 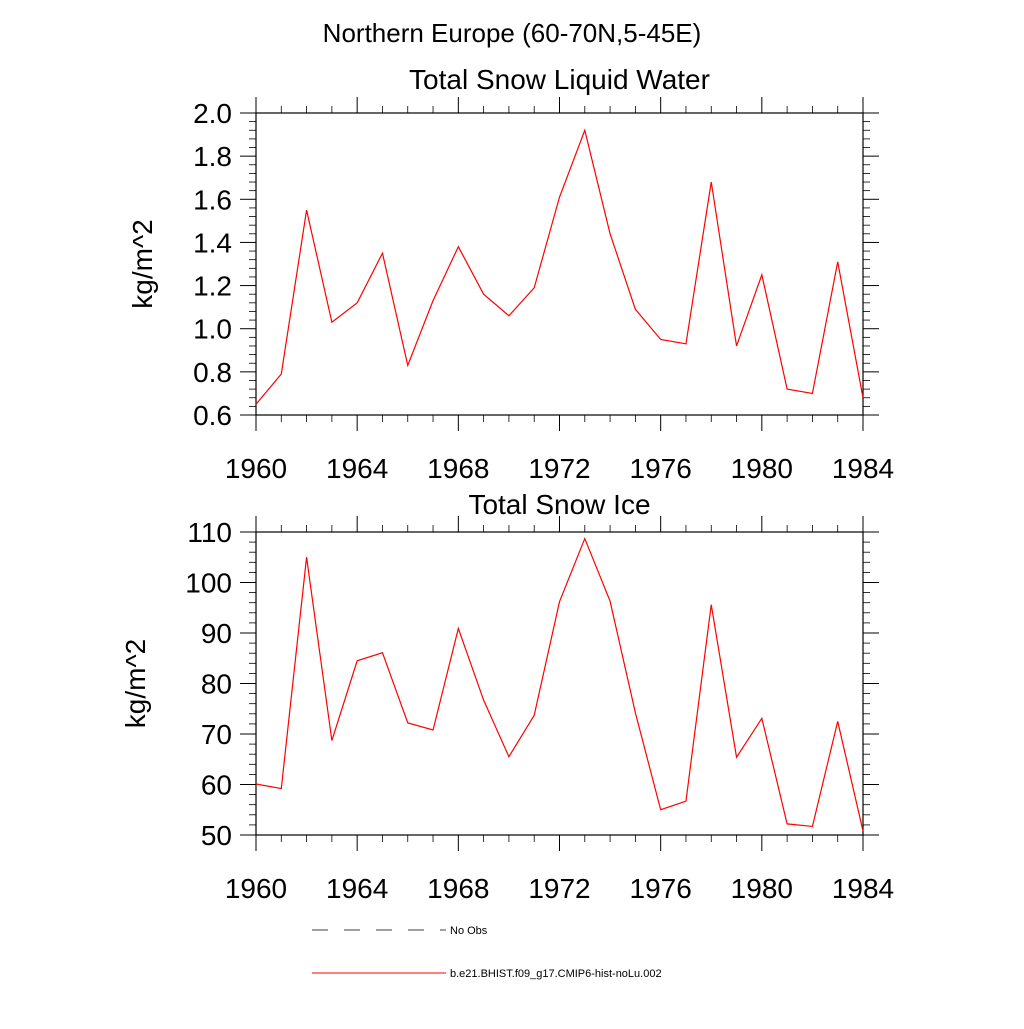 What do you see at coordinates (209, 532) in the screenshot?
I see `y-tick-label: 110` at bounding box center [209, 532].